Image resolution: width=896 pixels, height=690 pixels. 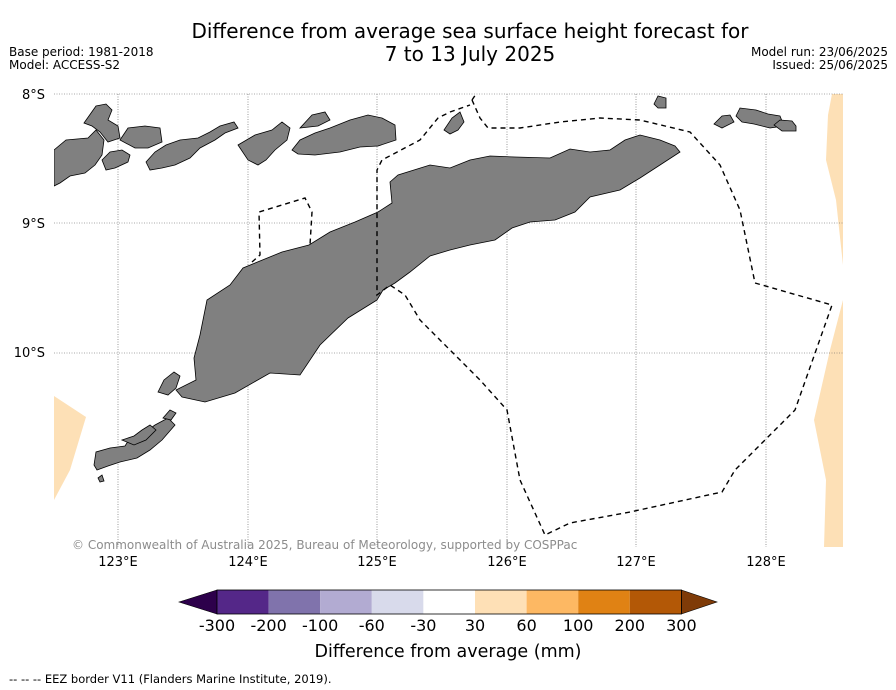 I want to click on land-islet-f, so click(x=785, y=125).